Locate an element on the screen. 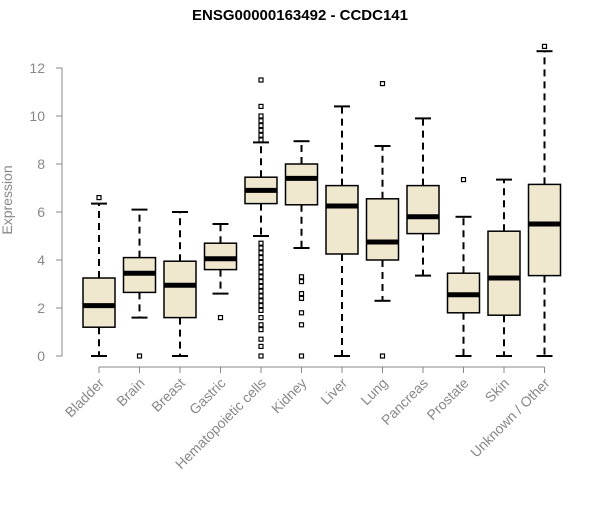  y-tick-label: 8 is located at coordinates (41, 164).